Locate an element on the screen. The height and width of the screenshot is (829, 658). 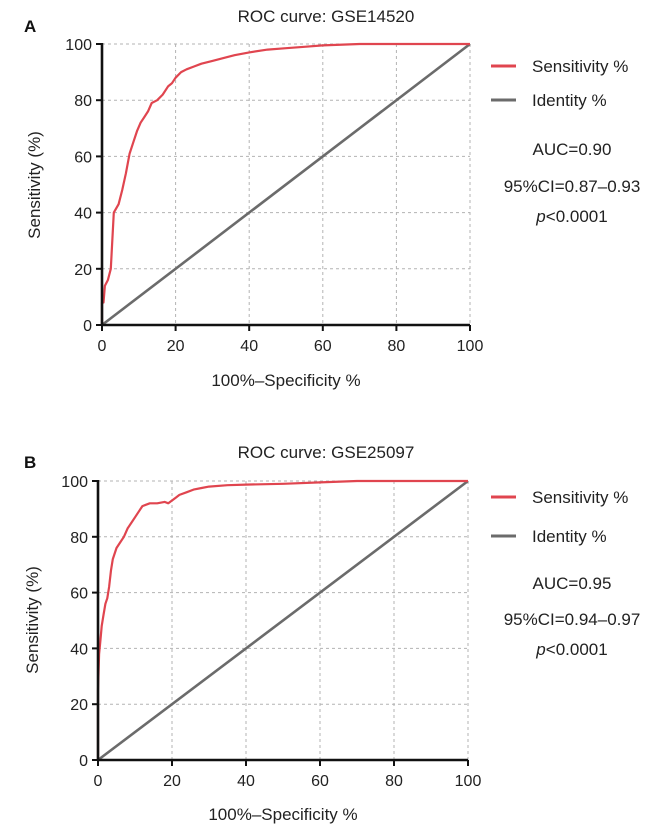
panel-label: B is located at coordinates (30, 462).